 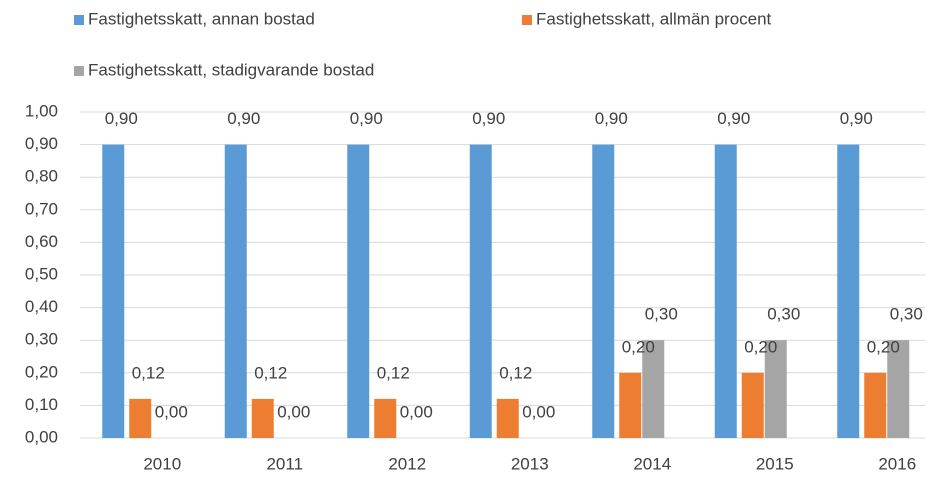 What do you see at coordinates (41, 306) in the screenshot?
I see `y-tick-label: 0,40` at bounding box center [41, 306].